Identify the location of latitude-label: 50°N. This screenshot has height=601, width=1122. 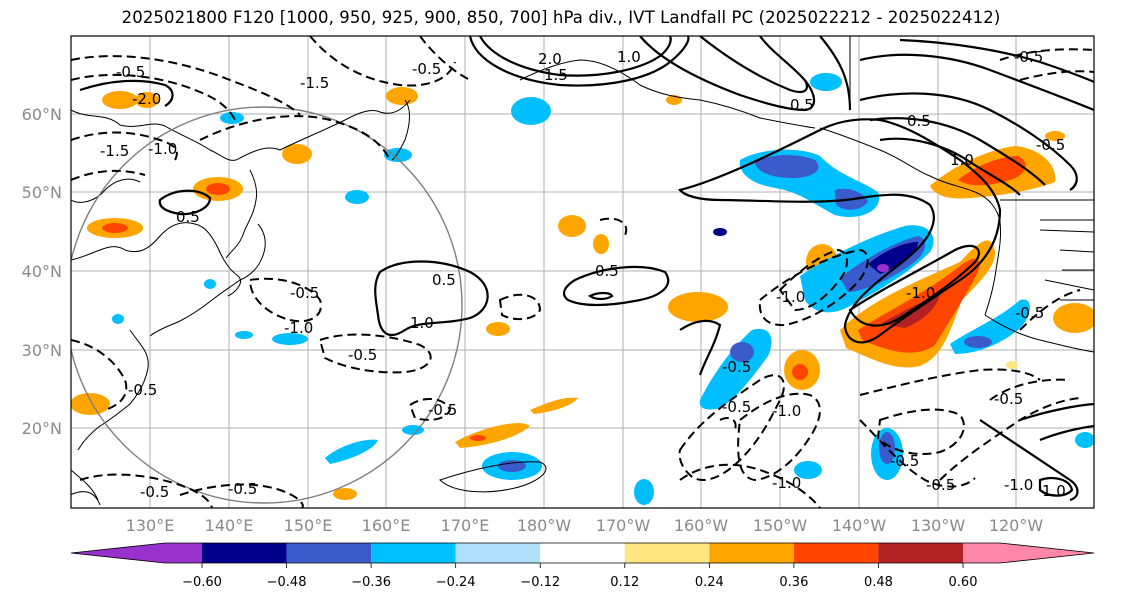
(42, 192).